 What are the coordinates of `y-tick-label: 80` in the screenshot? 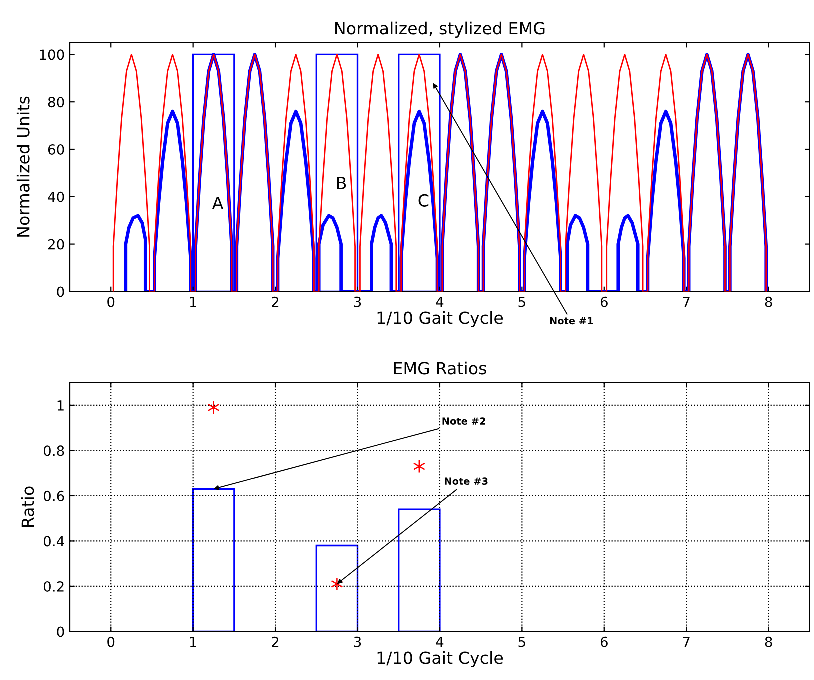 It's located at (56, 102).